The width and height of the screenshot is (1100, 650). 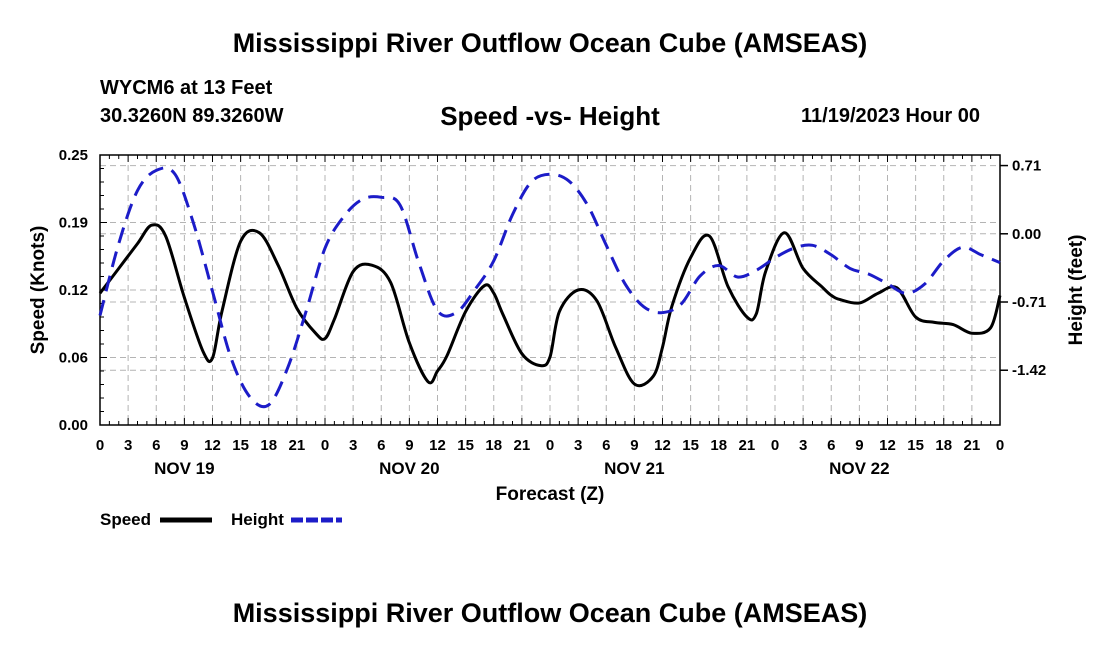 What do you see at coordinates (186, 88) in the screenshot?
I see `station-label: WYCM6 at 13 Feet` at bounding box center [186, 88].